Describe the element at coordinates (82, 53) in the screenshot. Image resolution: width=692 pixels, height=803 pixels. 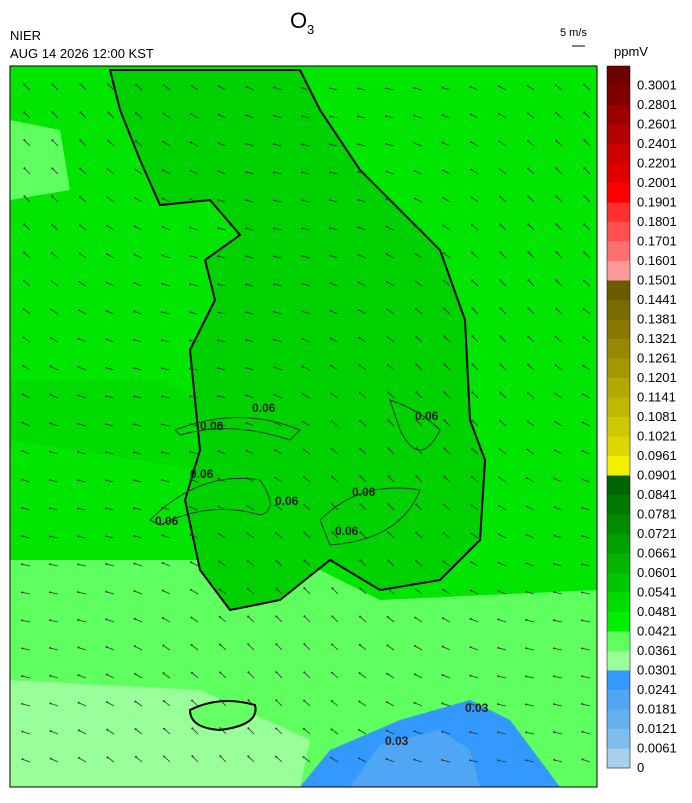
I see `datetime: AUG 14 2026 12:00 KST` at that location.